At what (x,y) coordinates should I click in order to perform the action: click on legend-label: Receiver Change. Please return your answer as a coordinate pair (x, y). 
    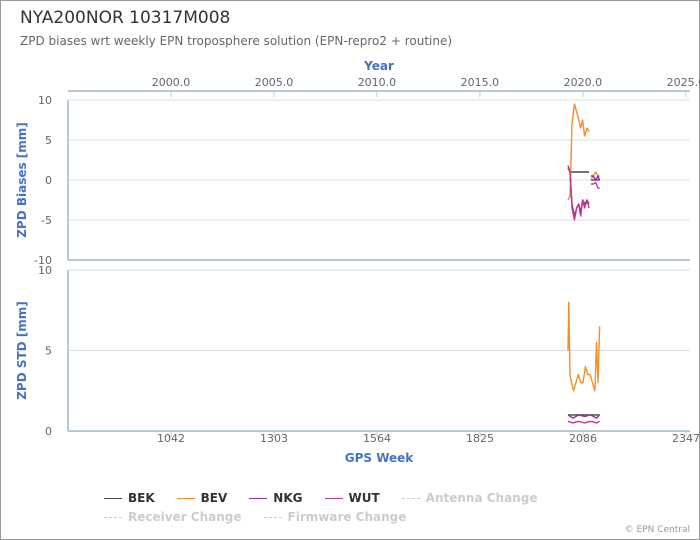
    Looking at the image, I should click on (185, 517).